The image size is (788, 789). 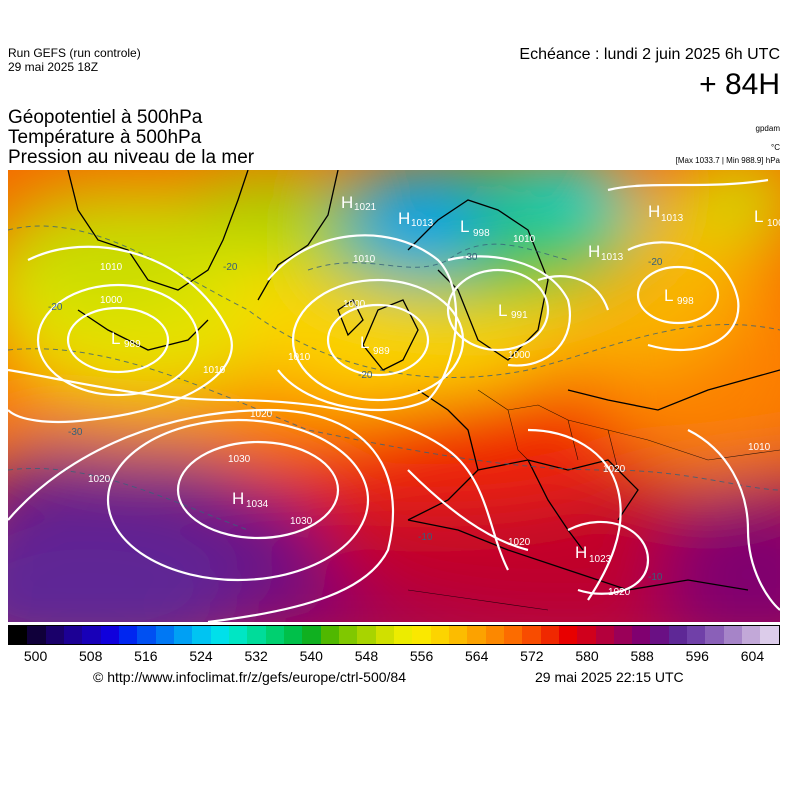 I want to click on pressure-center-value: 1023, so click(x=600, y=559).